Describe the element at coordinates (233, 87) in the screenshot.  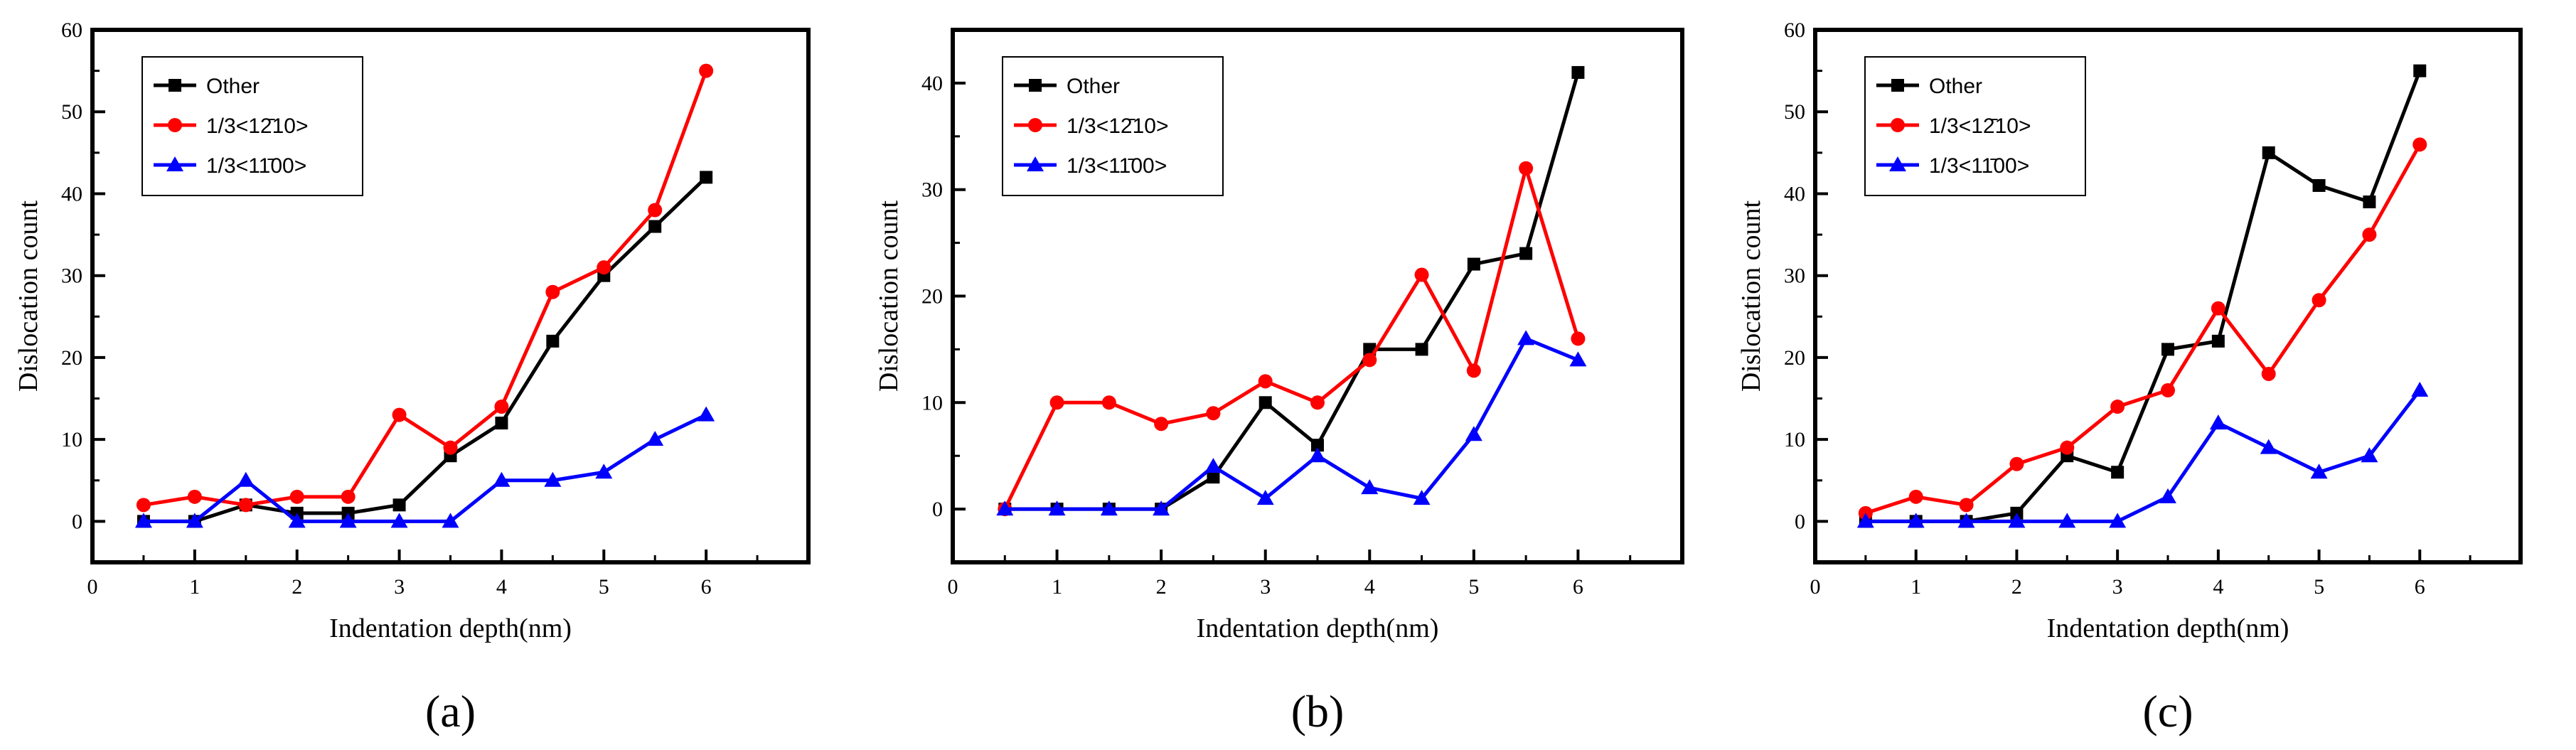
I see `legend-entry: Other` at that location.